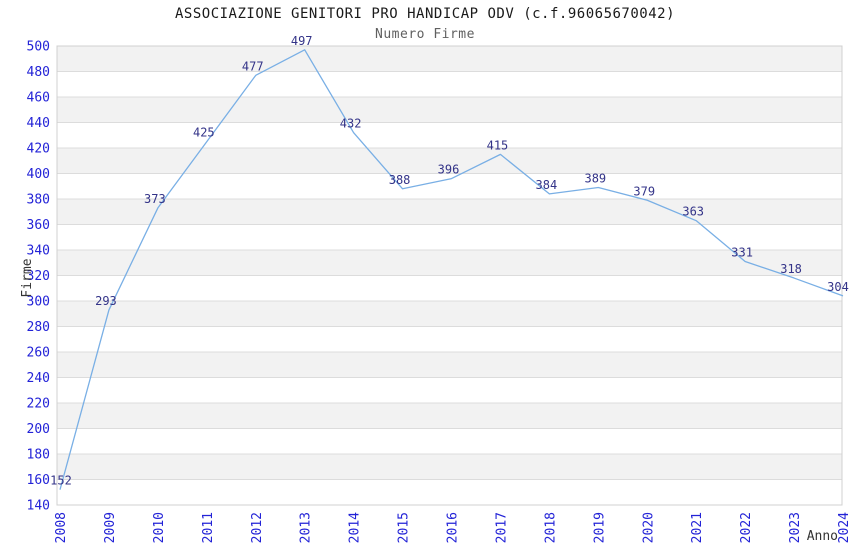 The image size is (850, 550). I want to click on x-tick-label: 2010, so click(159, 527).